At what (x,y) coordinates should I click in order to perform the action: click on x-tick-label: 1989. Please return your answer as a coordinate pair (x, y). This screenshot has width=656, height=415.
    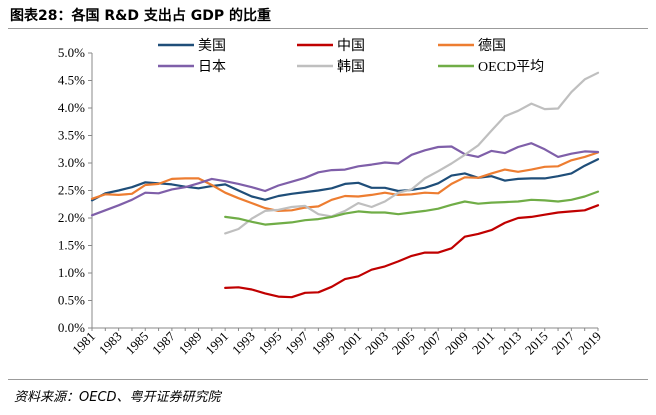
    Looking at the image, I should click on (190, 343).